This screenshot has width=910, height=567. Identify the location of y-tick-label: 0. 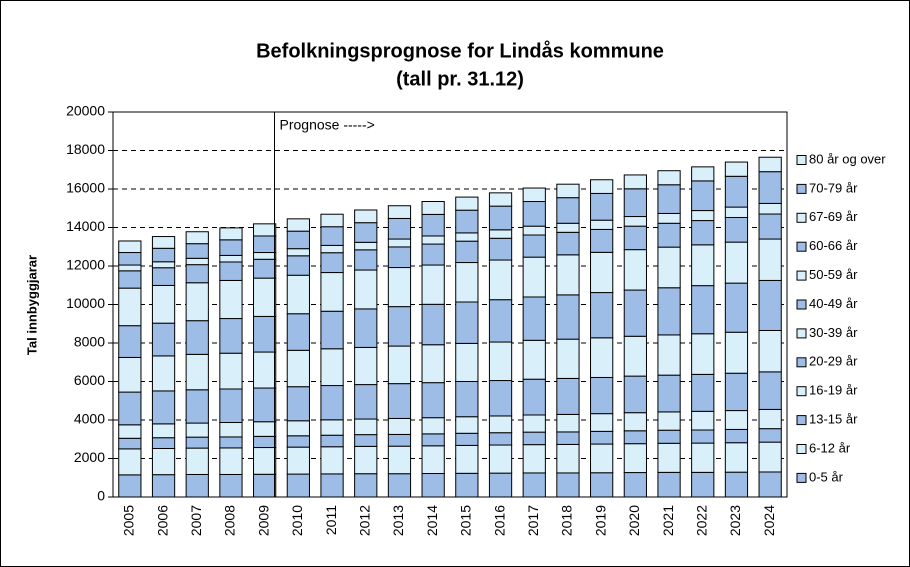
(101, 496).